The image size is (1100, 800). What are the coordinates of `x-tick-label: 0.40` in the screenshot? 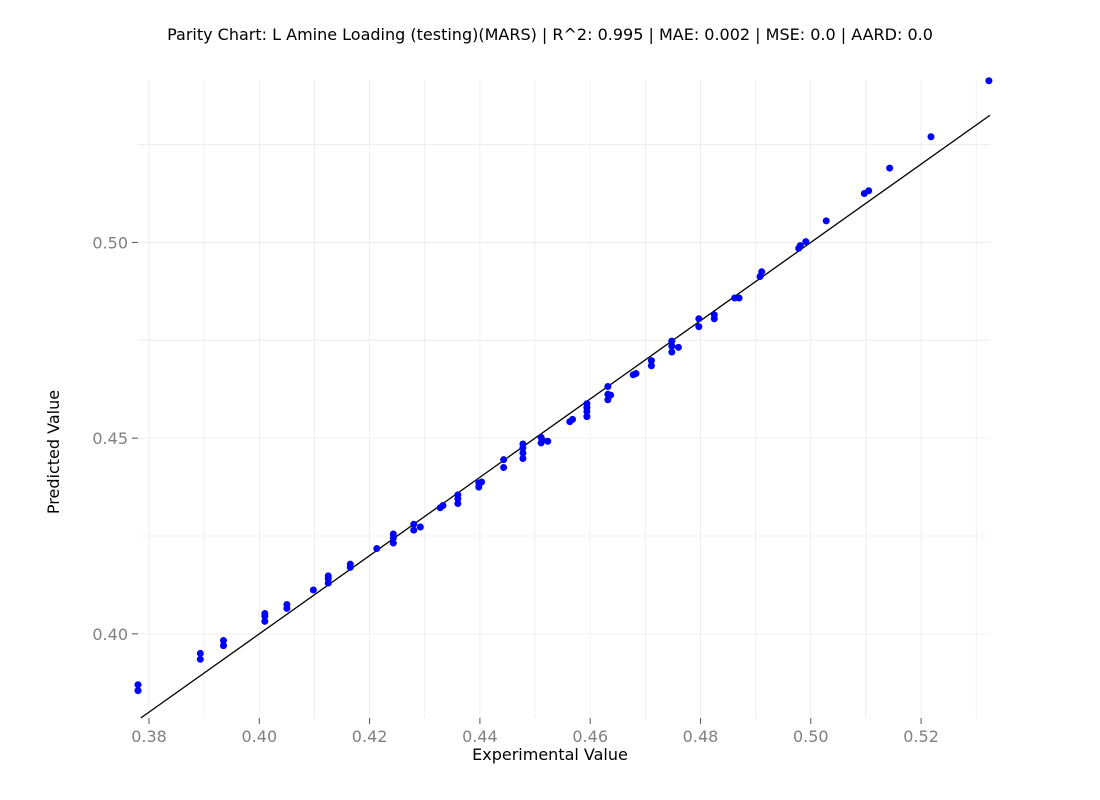 It's located at (260, 736).